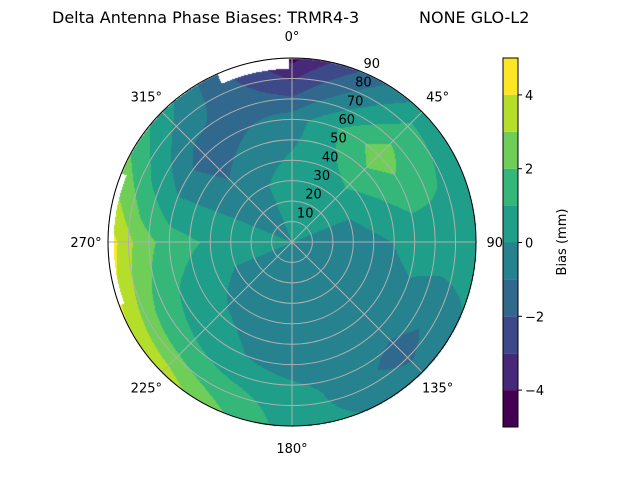 The height and width of the screenshot is (480, 640). What do you see at coordinates (437, 389) in the screenshot?
I see `angular-tick-label: 135°` at bounding box center [437, 389].